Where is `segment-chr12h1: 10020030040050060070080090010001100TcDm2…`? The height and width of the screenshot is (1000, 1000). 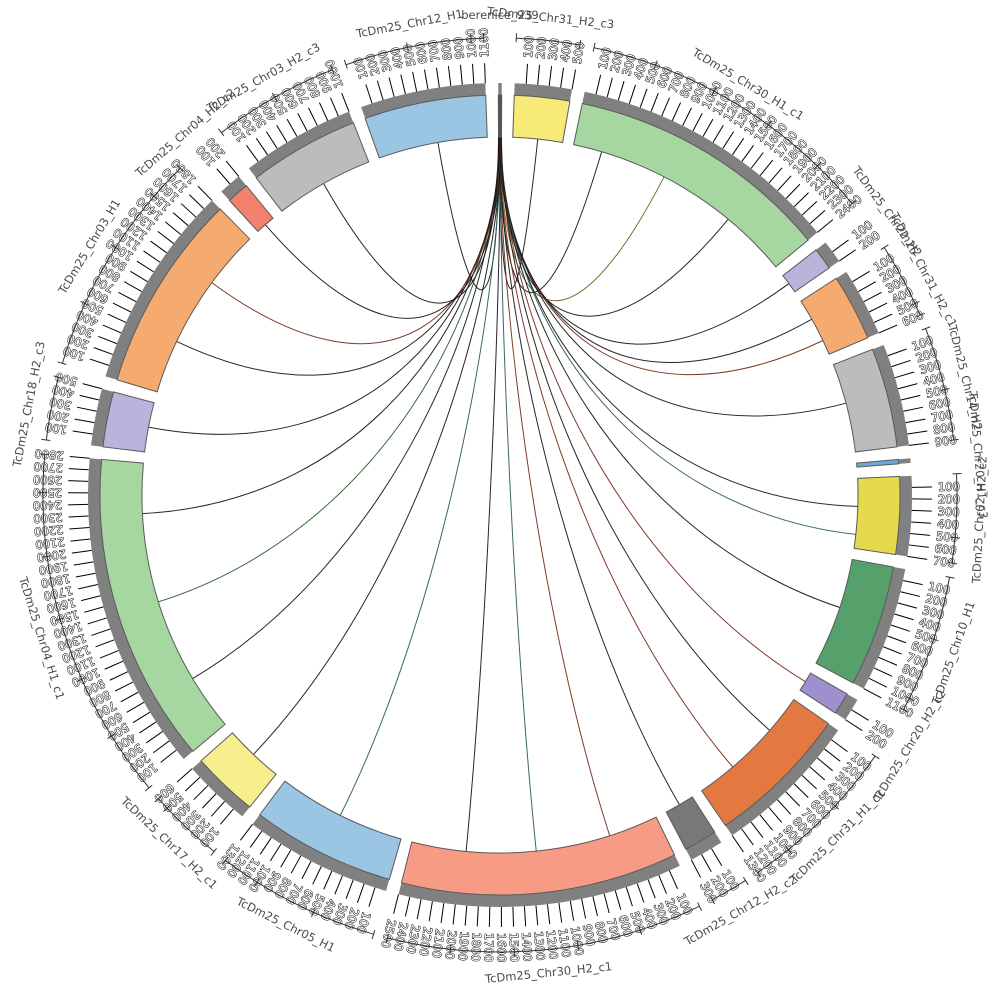 segment-chr12h1: 10020030040050060070080090010001100TcDm2… is located at coordinates (417, 83).